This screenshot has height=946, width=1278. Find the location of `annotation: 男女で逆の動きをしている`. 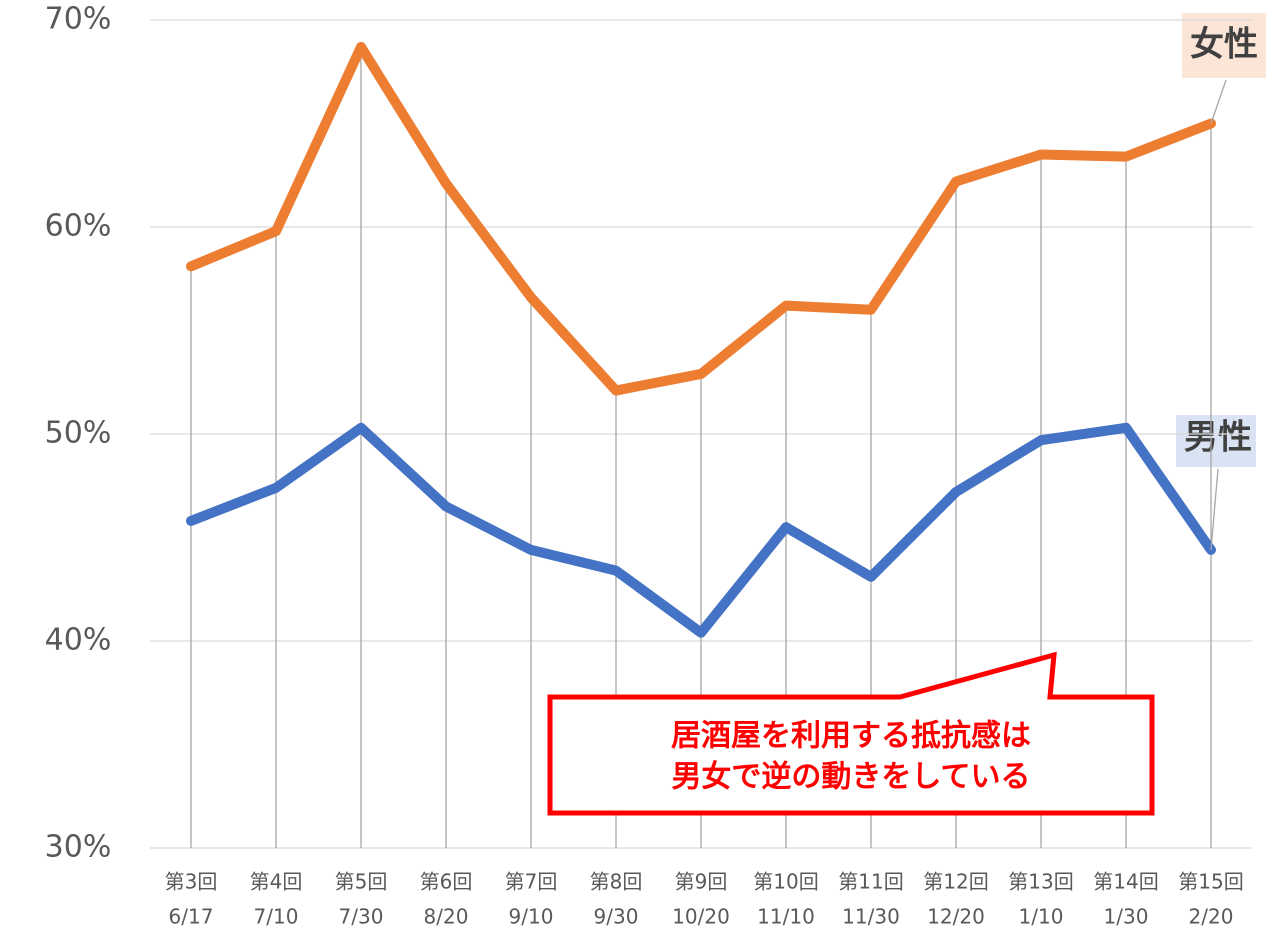

annotation: 男女で逆の動きをしている is located at coordinates (850, 777).